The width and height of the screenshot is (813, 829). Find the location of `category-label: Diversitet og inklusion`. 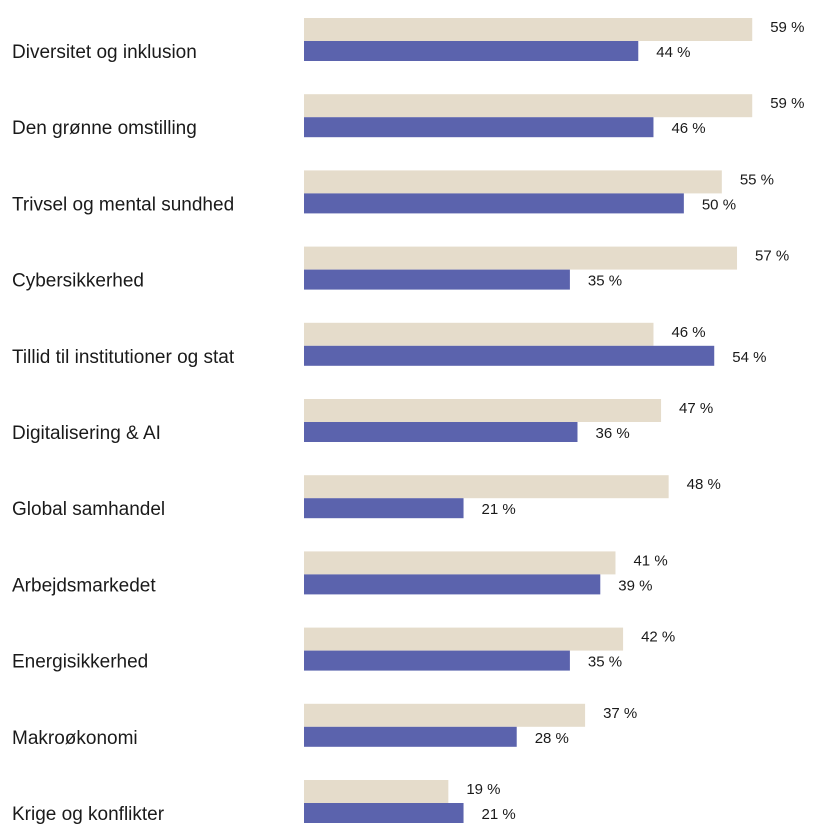

category-label: Diversitet og inklusion is located at coordinates (104, 52).